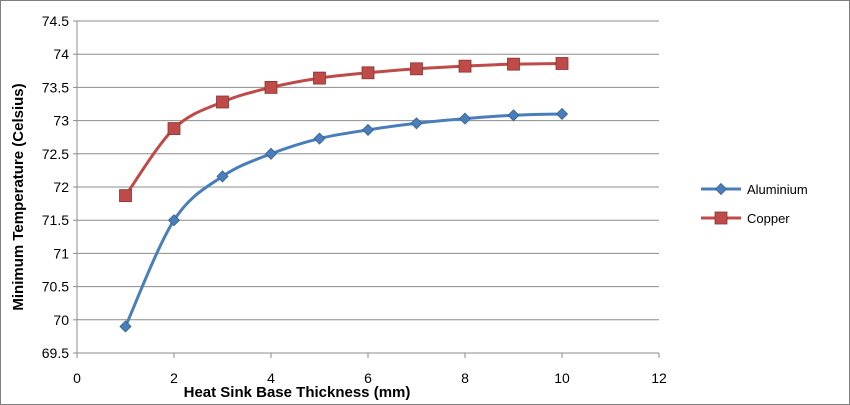 The image size is (850, 405). Describe the element at coordinates (61, 54) in the screenshot. I see `y-tick-label: 74` at that location.